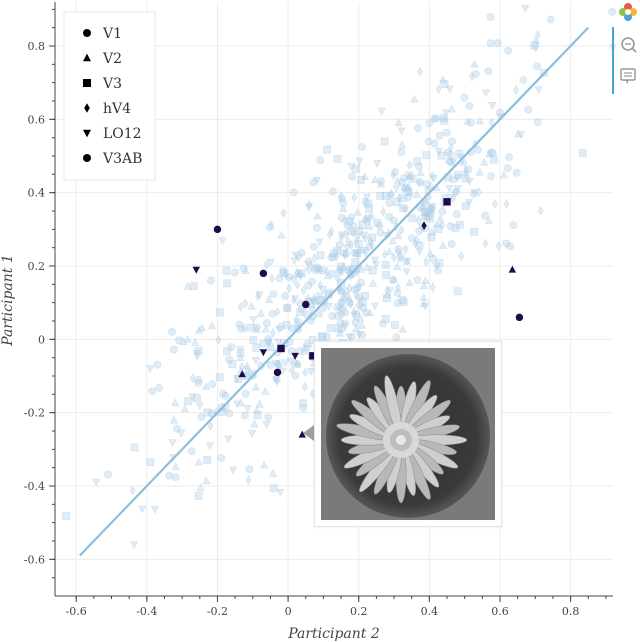 The width and height of the screenshot is (640, 642). I want to click on bokeh-logo-icon, so click(628, 12).